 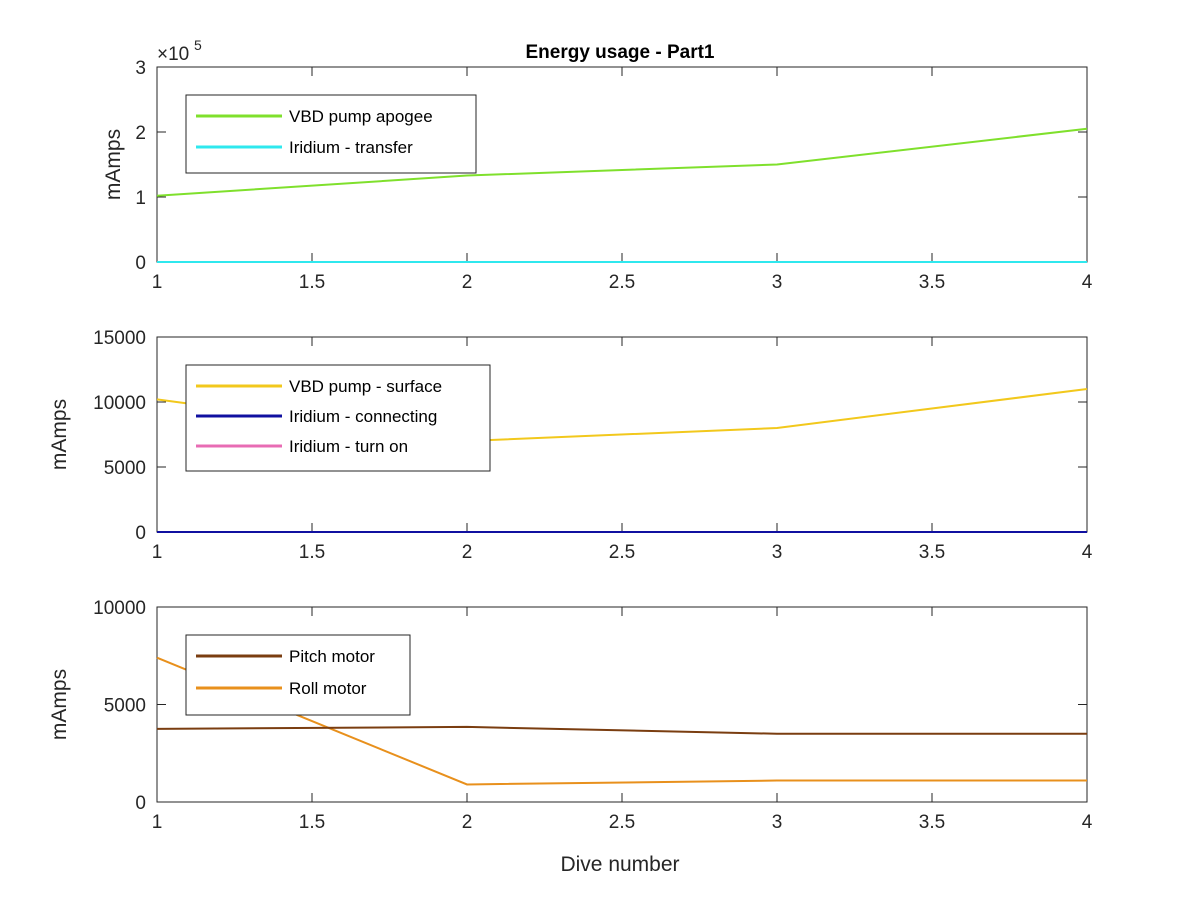 What do you see at coordinates (619, 52) in the screenshot?
I see `chart-title: Energy usage - Part1` at bounding box center [619, 52].